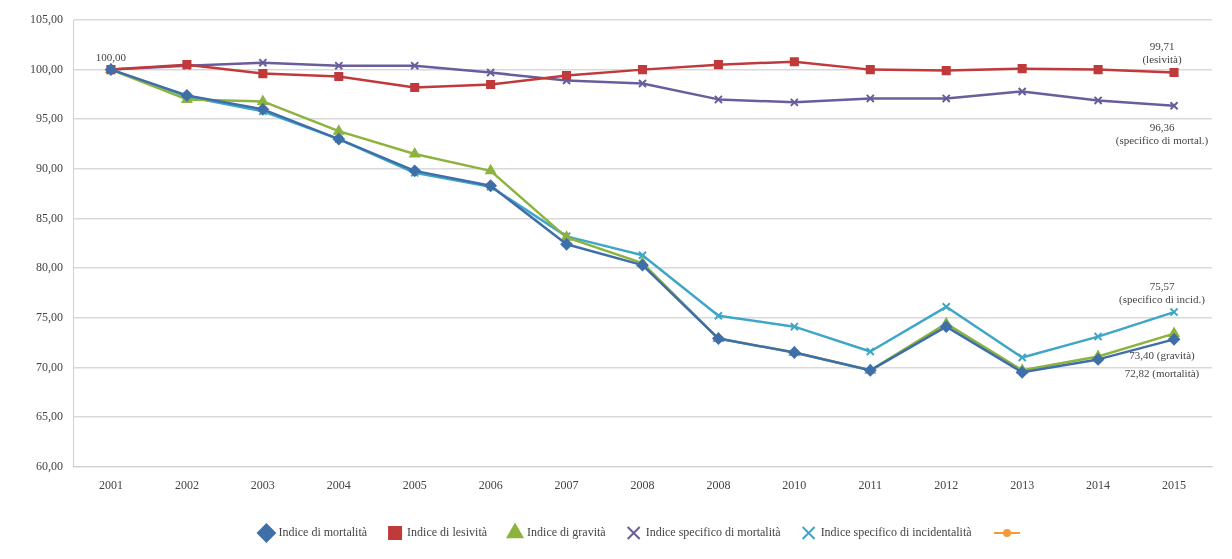  I want to click on x-tick-label: 2003, so click(262, 484).